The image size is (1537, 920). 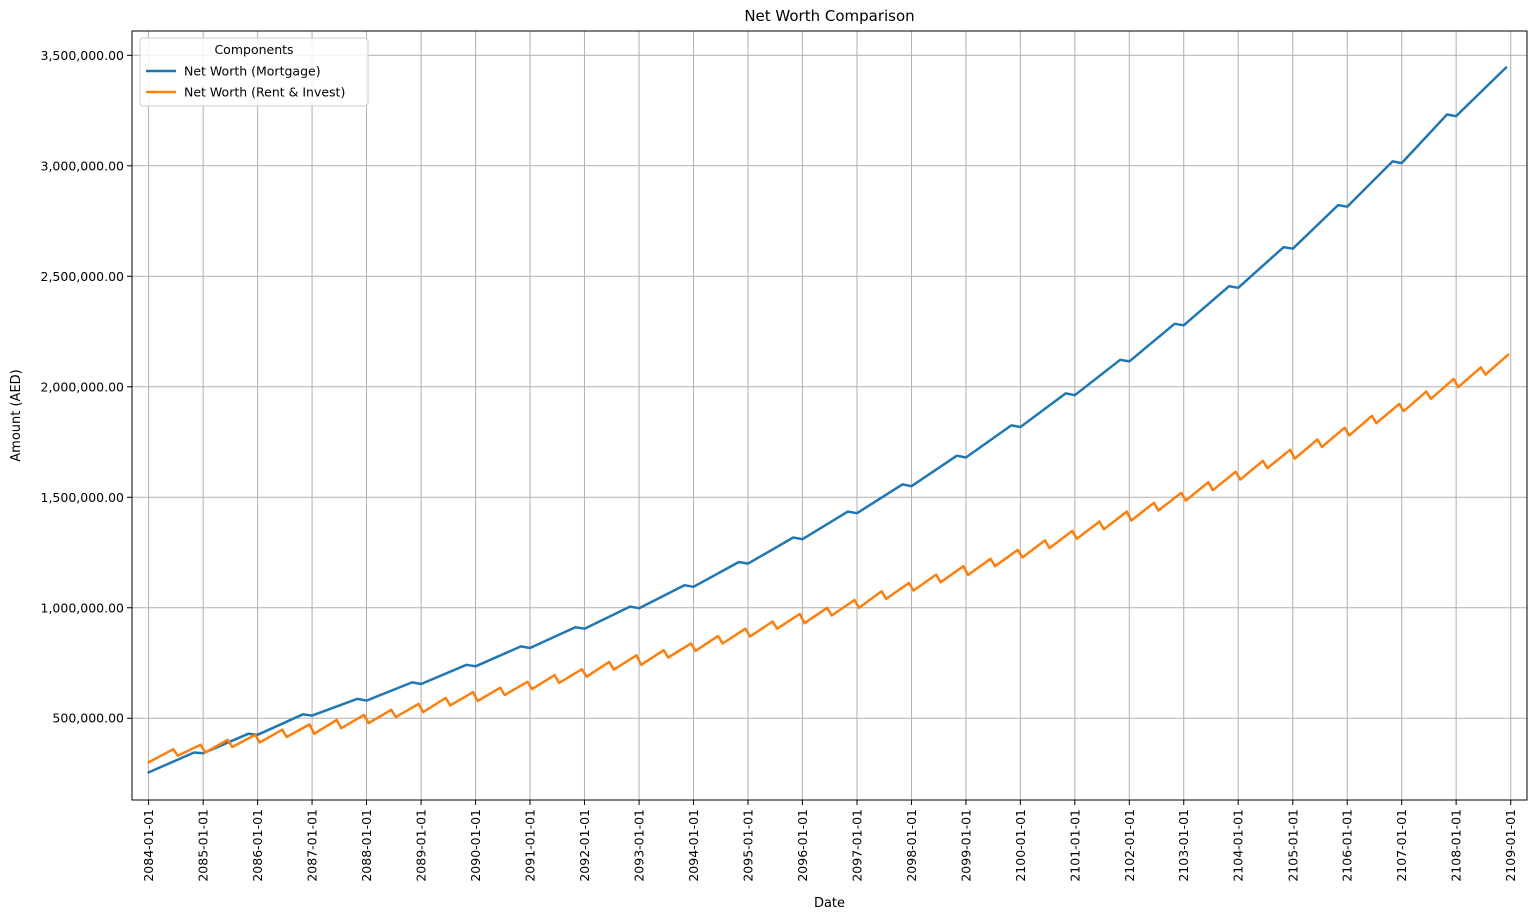 What do you see at coordinates (1020, 845) in the screenshot?
I see `x-tick-label: 2100-01-01` at bounding box center [1020, 845].